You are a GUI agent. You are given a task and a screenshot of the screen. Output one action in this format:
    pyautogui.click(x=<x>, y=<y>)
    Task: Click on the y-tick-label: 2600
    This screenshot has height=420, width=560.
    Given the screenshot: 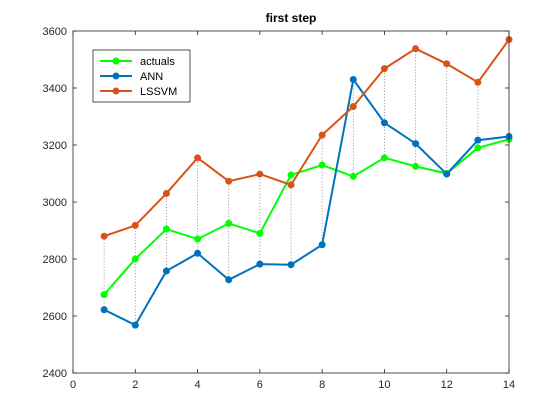 What is the action you would take?
    pyautogui.click(x=55, y=317)
    